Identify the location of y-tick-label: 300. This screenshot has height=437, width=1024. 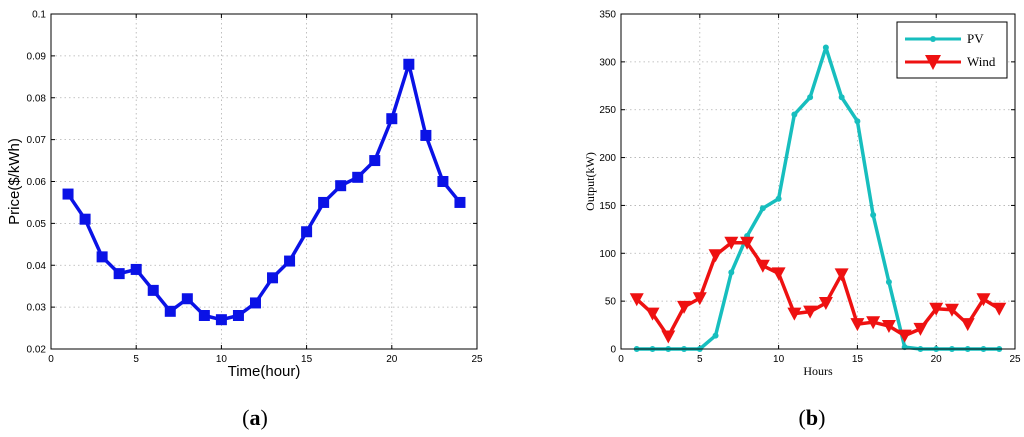
(607, 62).